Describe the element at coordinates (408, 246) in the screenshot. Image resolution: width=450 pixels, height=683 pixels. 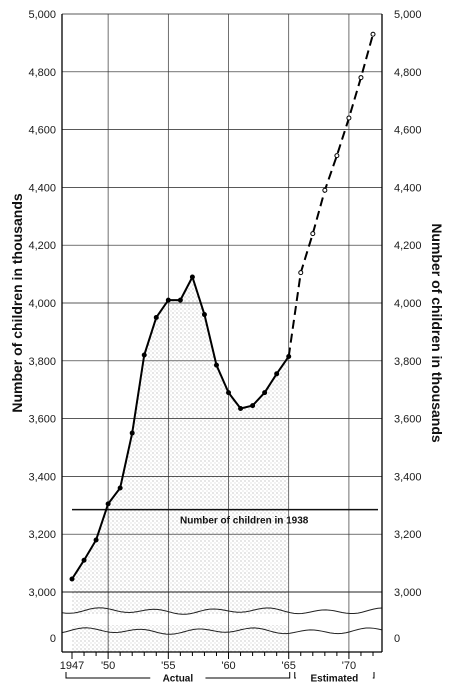
I see `y-tick-label-right: 4,200` at that location.